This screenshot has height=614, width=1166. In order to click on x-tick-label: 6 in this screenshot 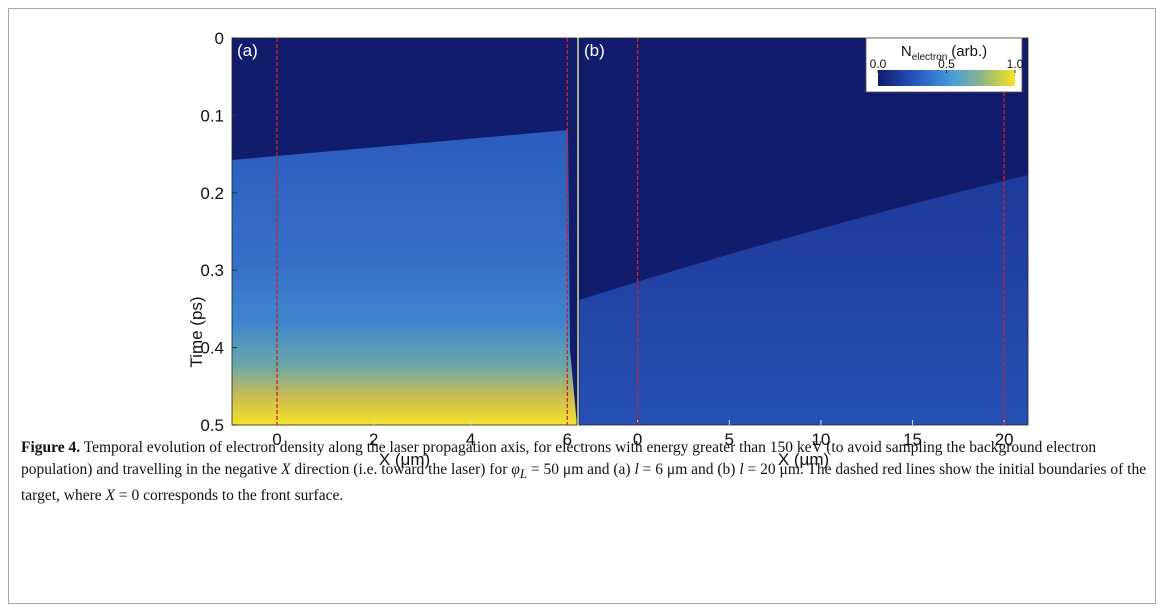, I will do `click(567, 439)`.